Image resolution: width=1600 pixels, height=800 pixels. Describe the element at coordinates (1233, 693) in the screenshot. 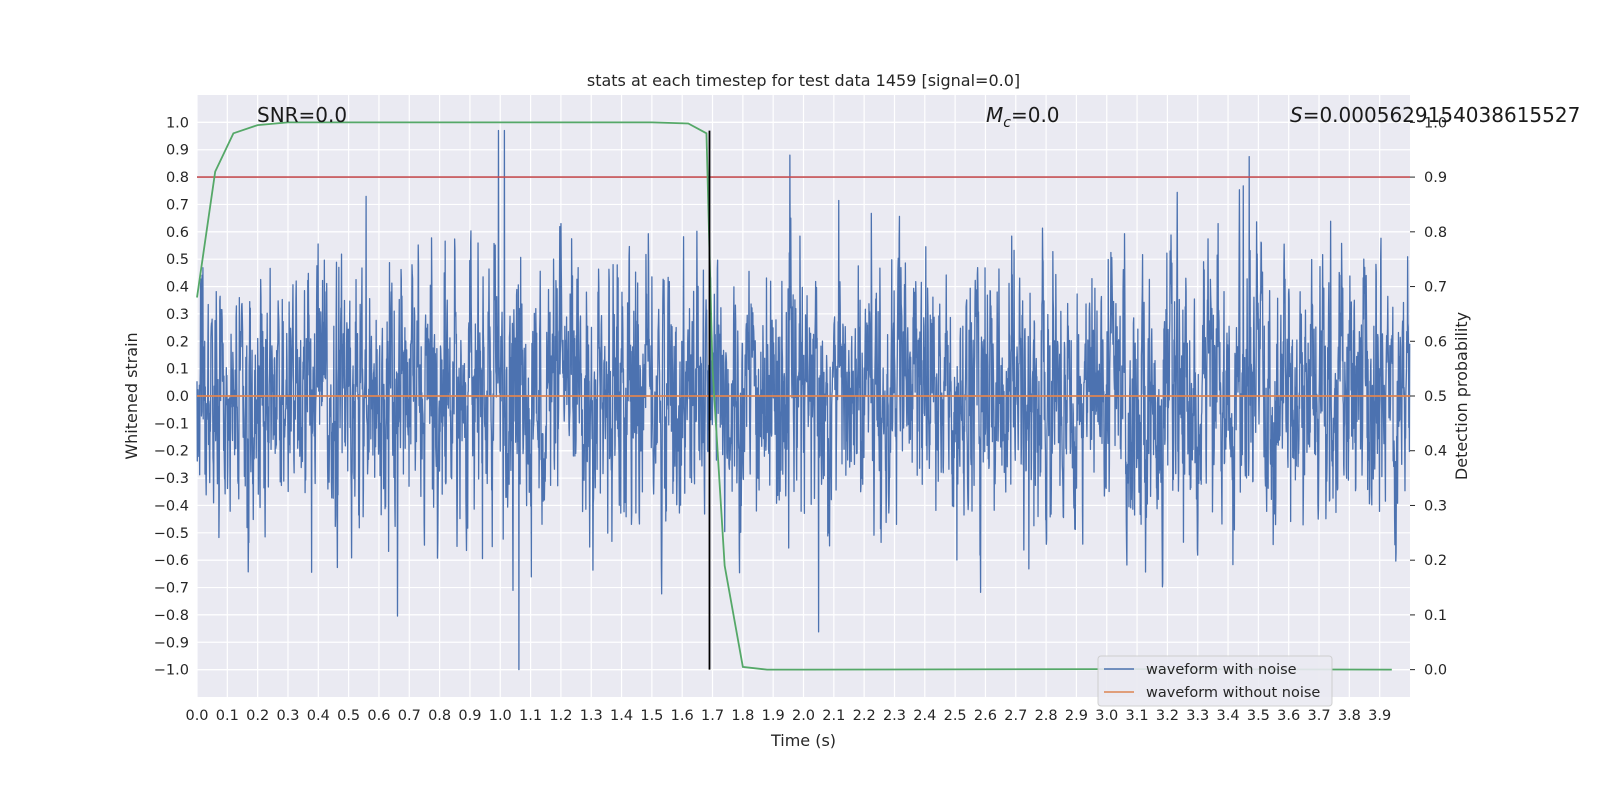

I see `legend-label-clean: waveform without noise` at that location.